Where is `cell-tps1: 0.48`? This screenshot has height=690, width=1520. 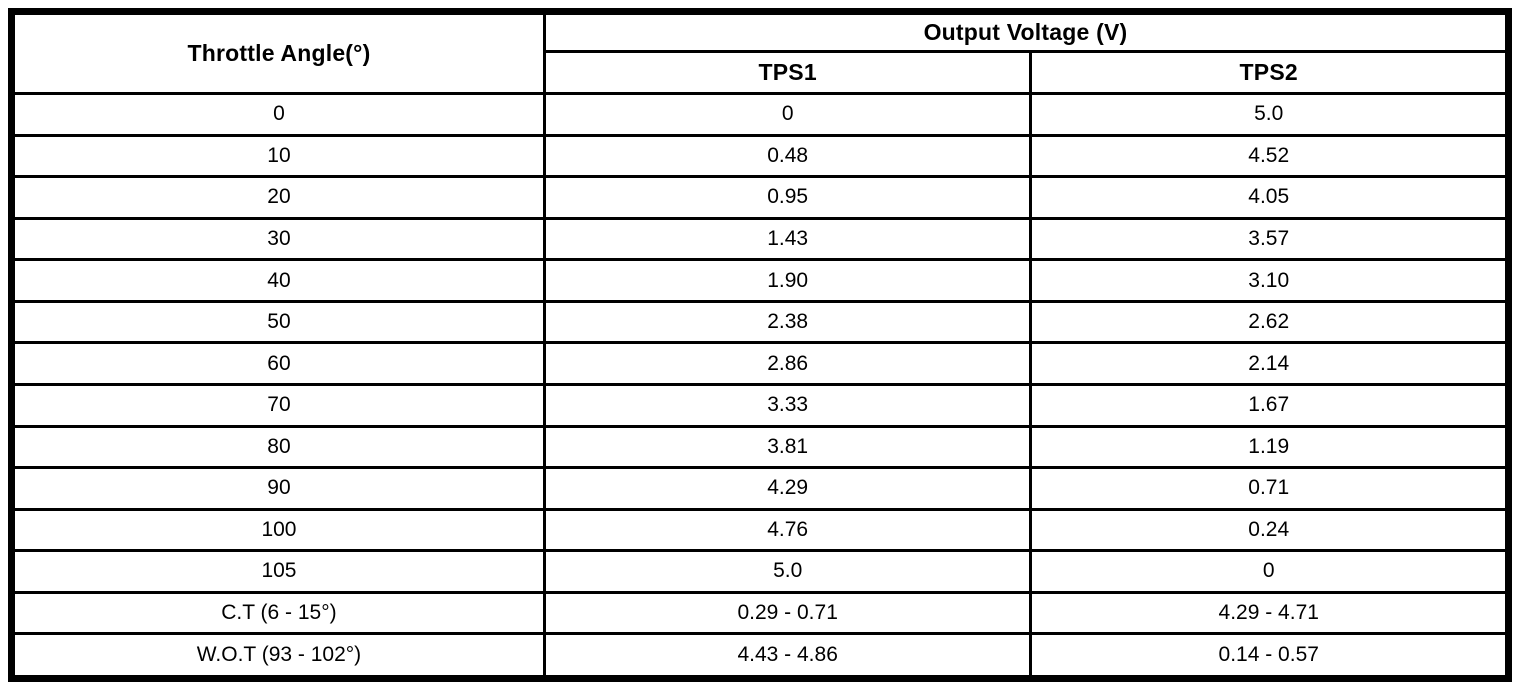 cell-tps1: 0.48 is located at coordinates (787, 156).